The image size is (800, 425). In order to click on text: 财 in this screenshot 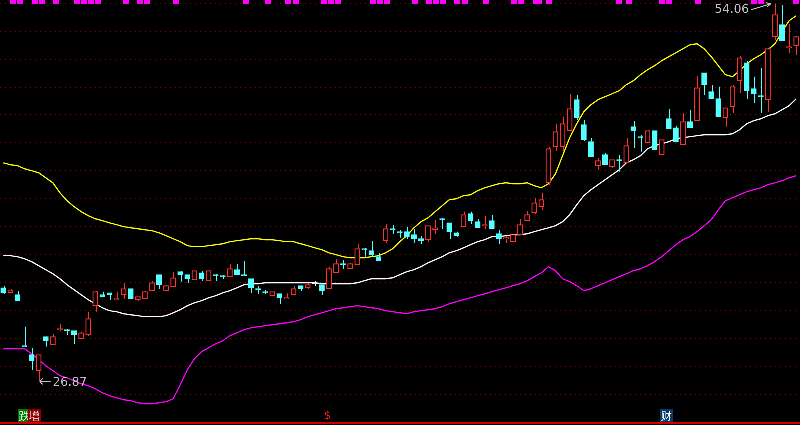, I will do `click(666, 416)`.